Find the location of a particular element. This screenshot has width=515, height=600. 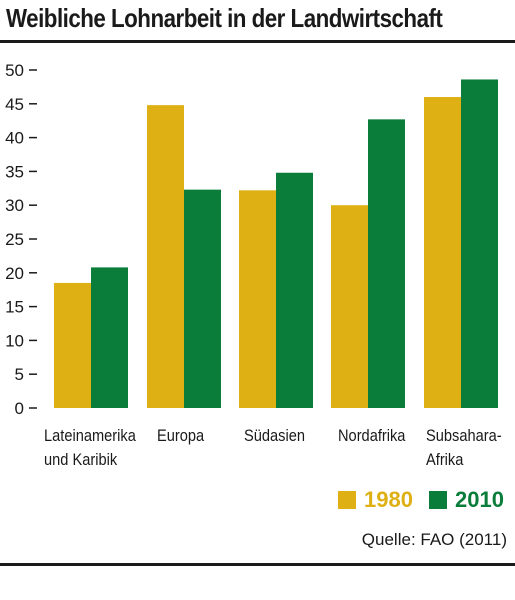

source-note: Quelle: FAO (2011) is located at coordinates (434, 539).